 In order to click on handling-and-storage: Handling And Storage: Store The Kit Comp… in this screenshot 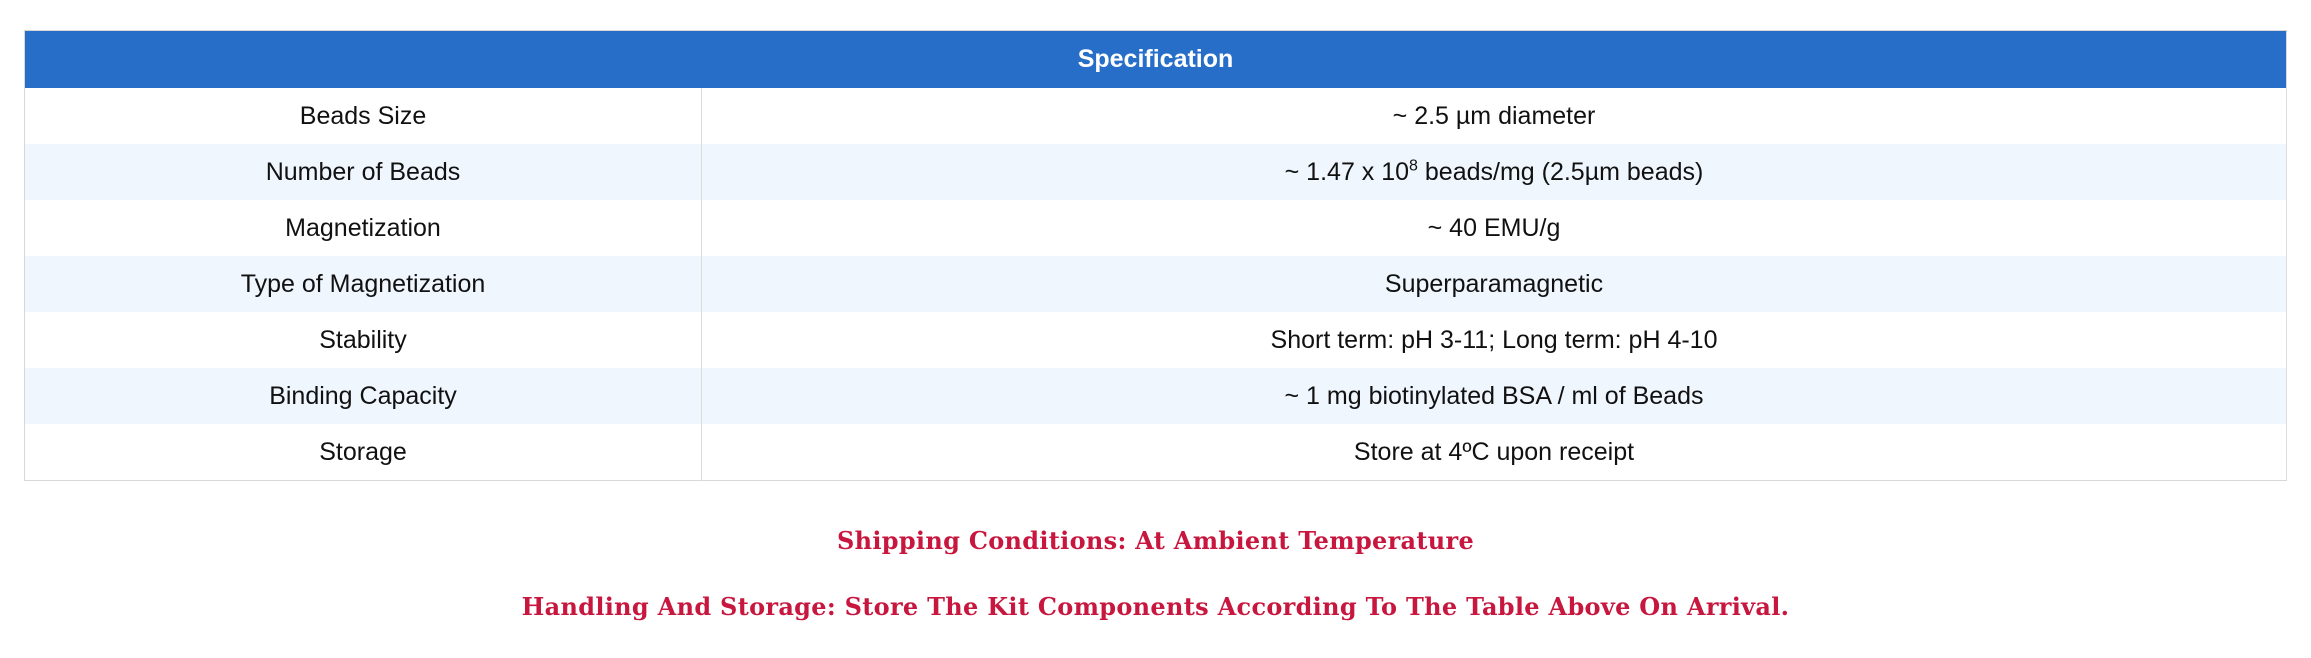, I will do `click(1155, 606)`.